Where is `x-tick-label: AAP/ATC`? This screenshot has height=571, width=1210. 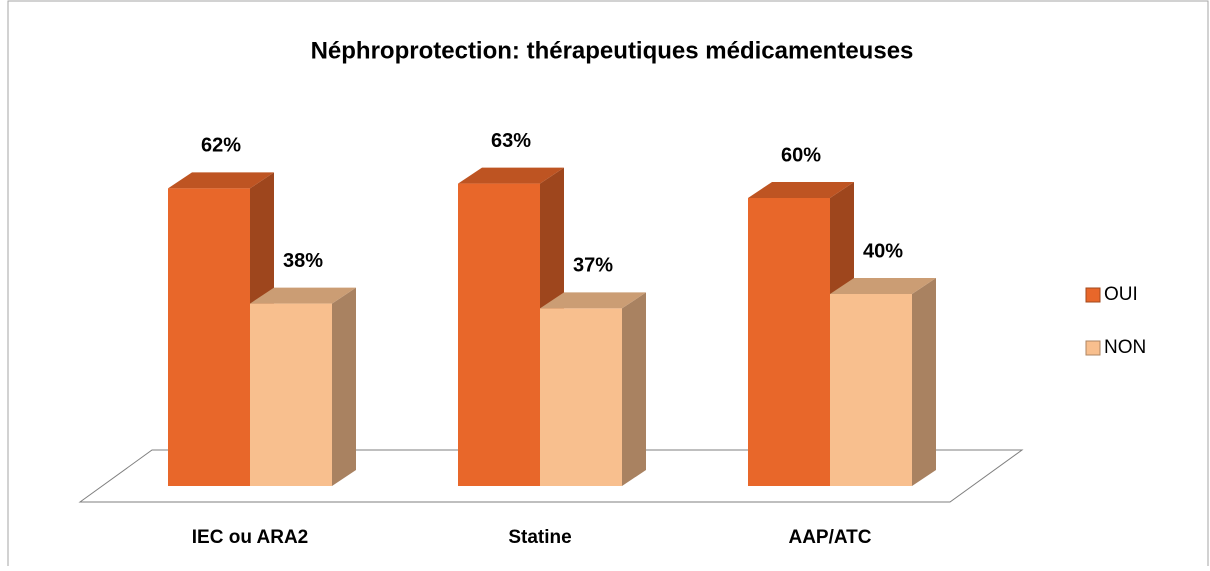 x-tick-label: AAP/ATC is located at coordinates (829, 537).